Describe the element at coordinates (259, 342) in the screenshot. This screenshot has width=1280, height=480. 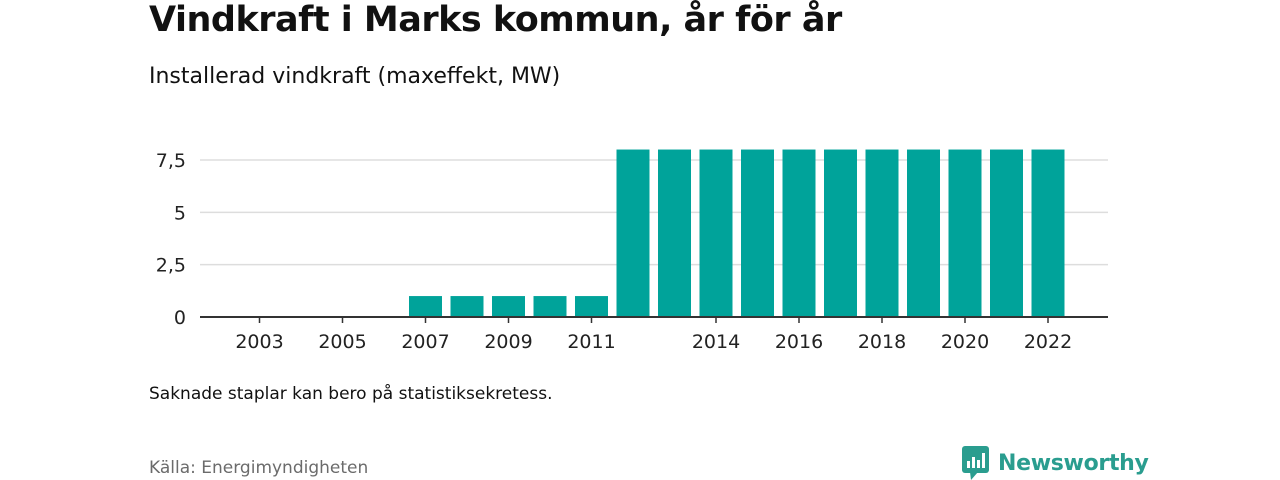
I see `x-tick-label: 2003` at that location.